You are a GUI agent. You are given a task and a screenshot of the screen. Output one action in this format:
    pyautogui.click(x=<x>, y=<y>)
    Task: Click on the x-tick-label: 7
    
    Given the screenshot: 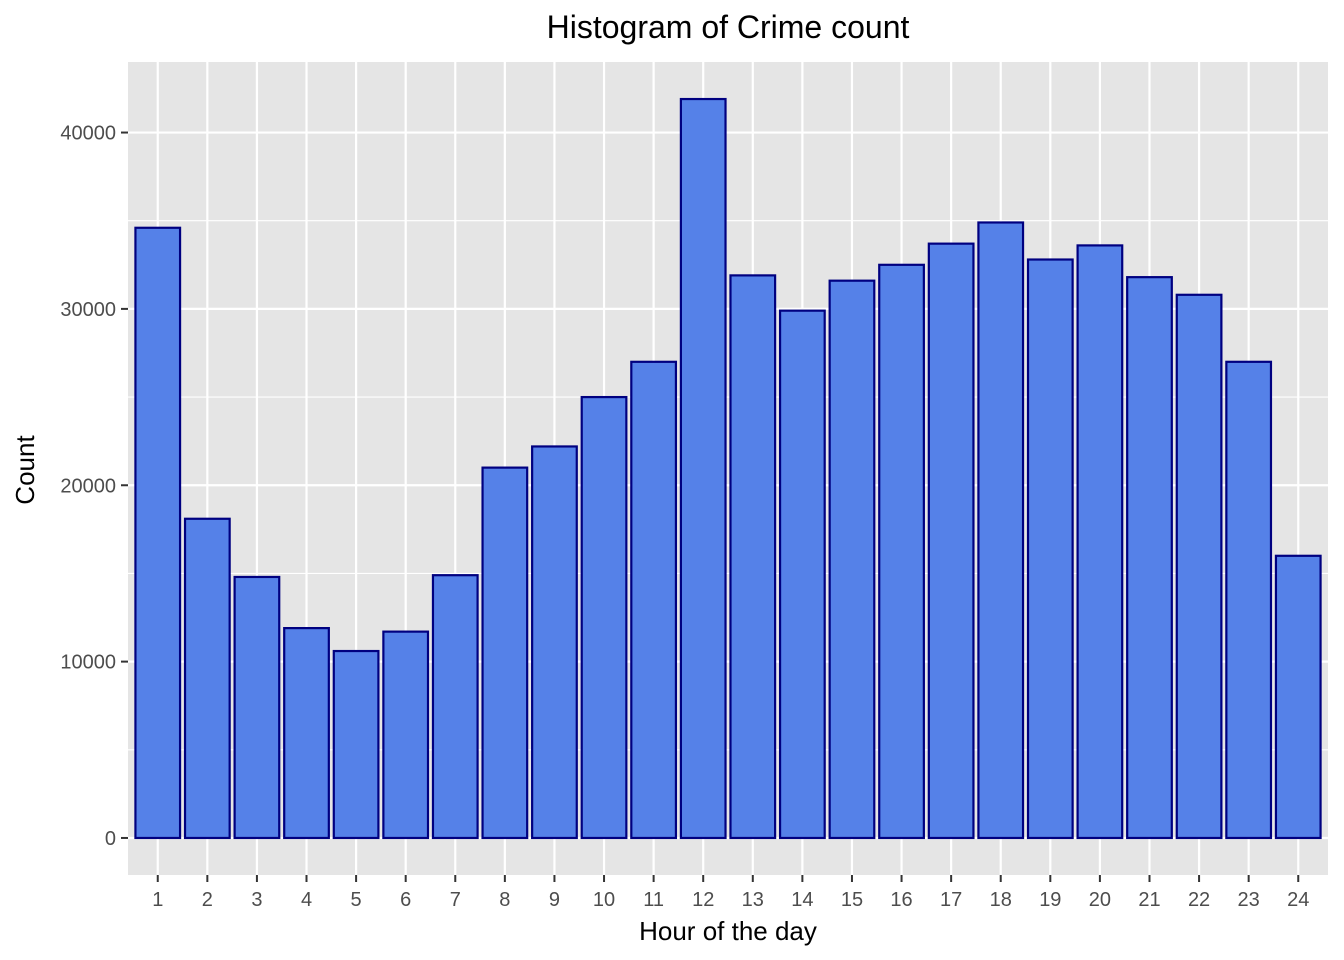 What is the action you would take?
    pyautogui.click(x=455, y=900)
    